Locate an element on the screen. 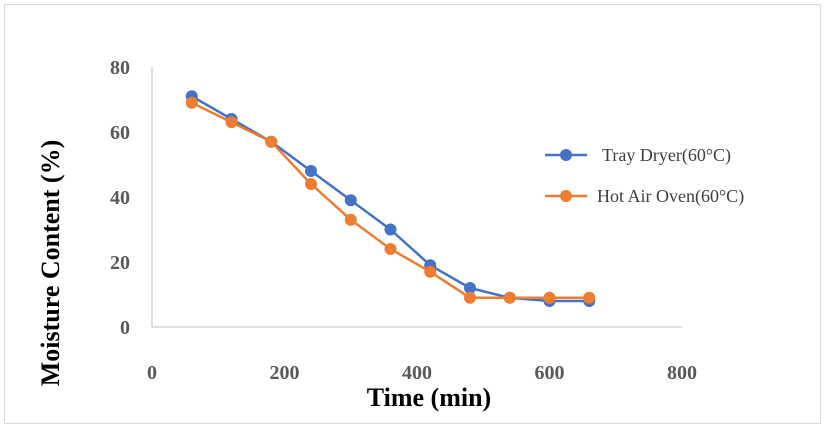 The image size is (827, 430). legend-label: Hot Air Oven(60°C) is located at coordinates (670, 196).